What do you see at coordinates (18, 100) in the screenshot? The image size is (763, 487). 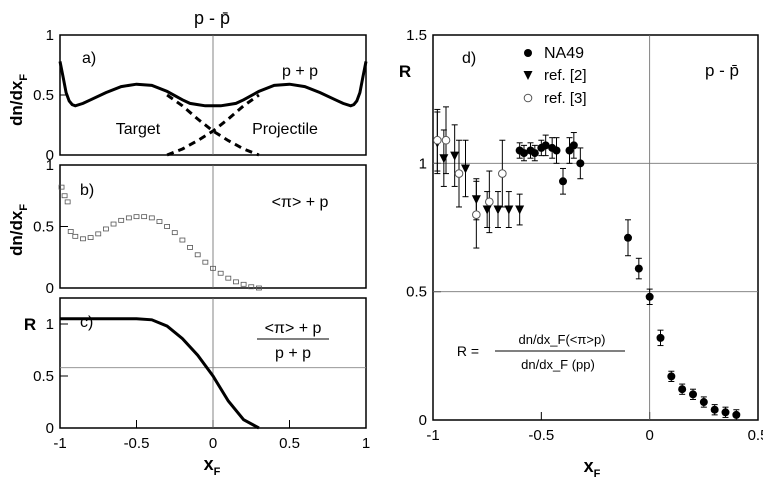 I see `panel-a-ylabel: dn/dxF` at bounding box center [18, 100].